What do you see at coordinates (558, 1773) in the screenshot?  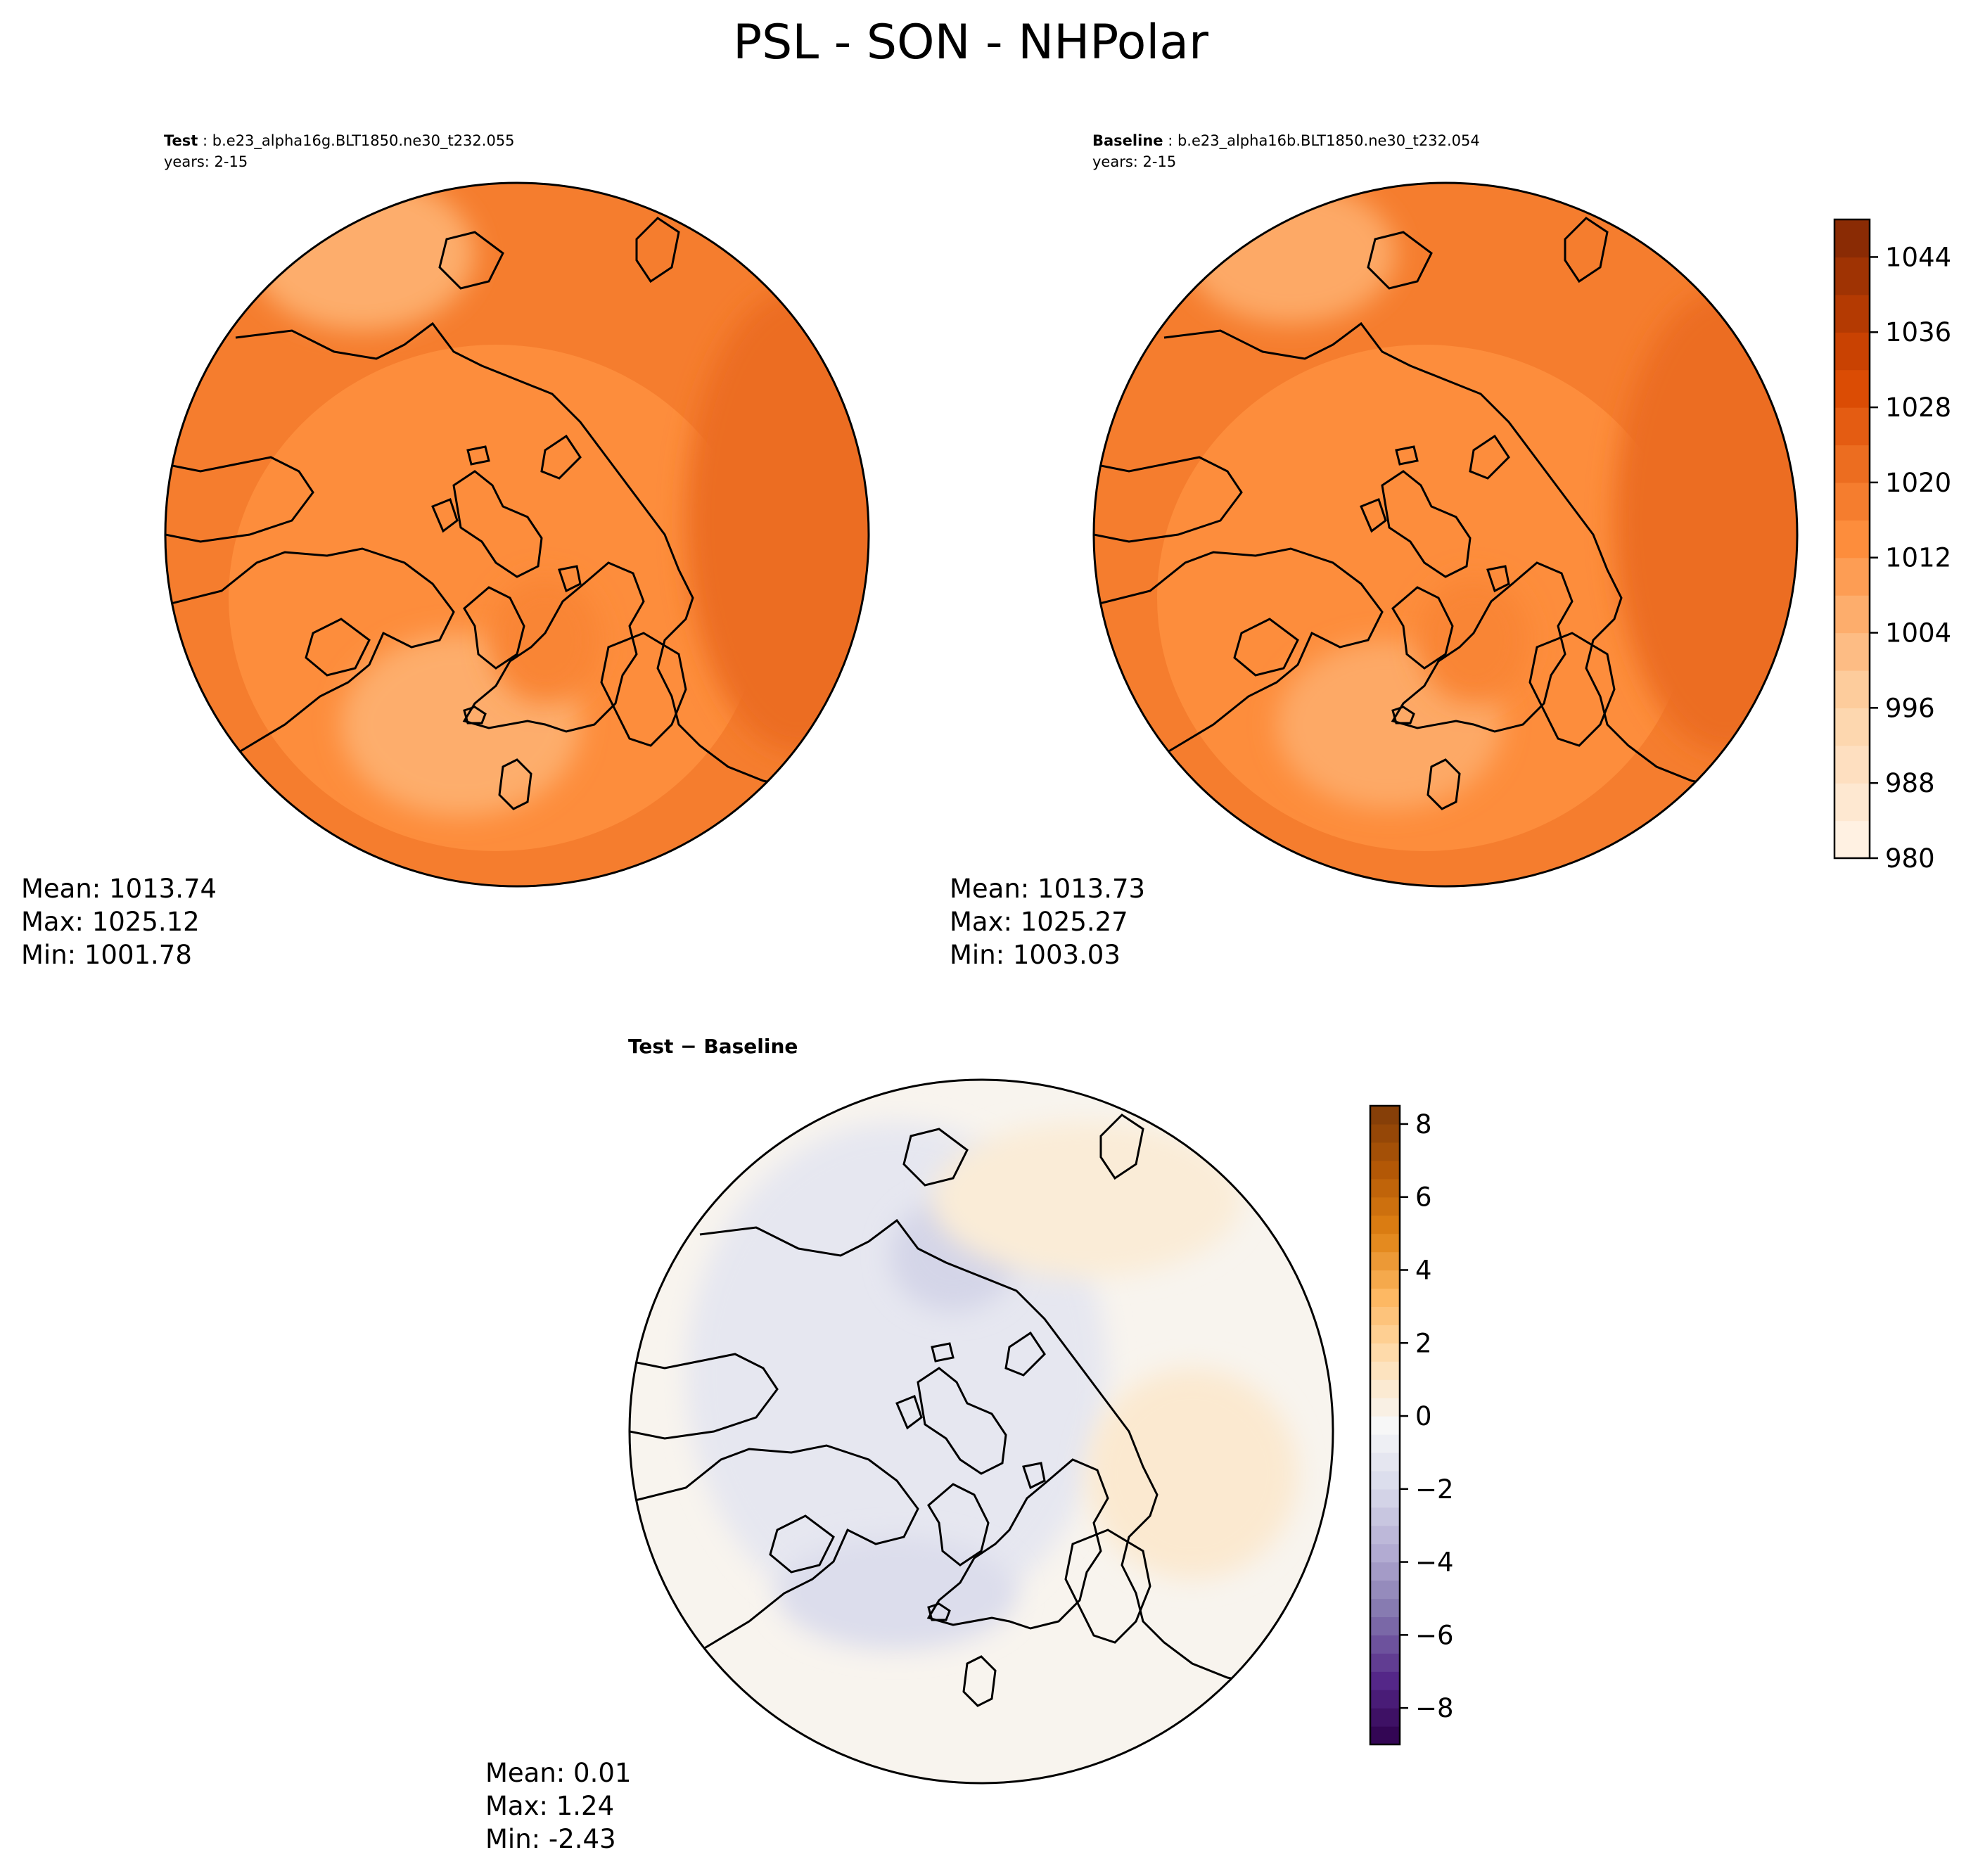 I see `panel-difference-mean: Mean: 0.01` at bounding box center [558, 1773].